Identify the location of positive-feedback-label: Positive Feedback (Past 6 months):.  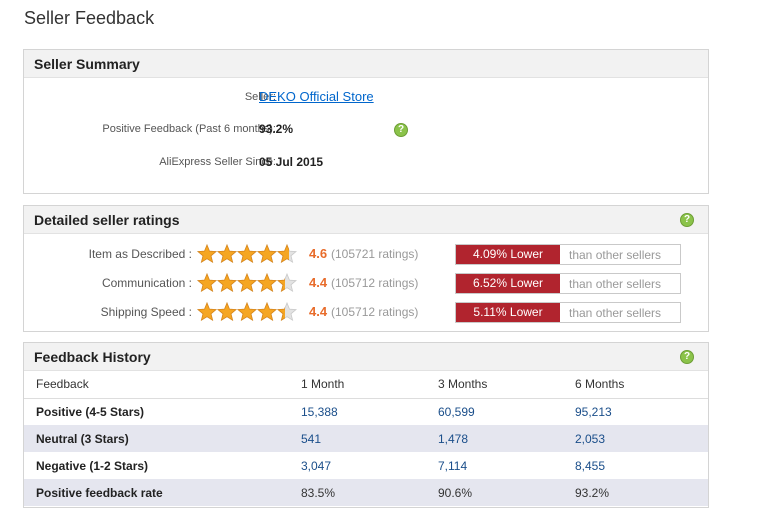
(189, 129).